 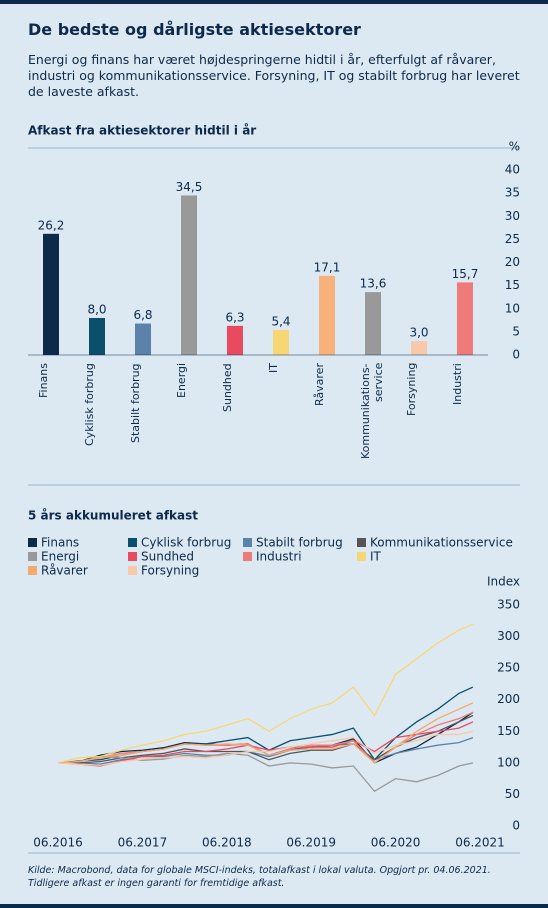 What do you see at coordinates (508, 605) in the screenshot?
I see `y-tick-label: 350` at bounding box center [508, 605].